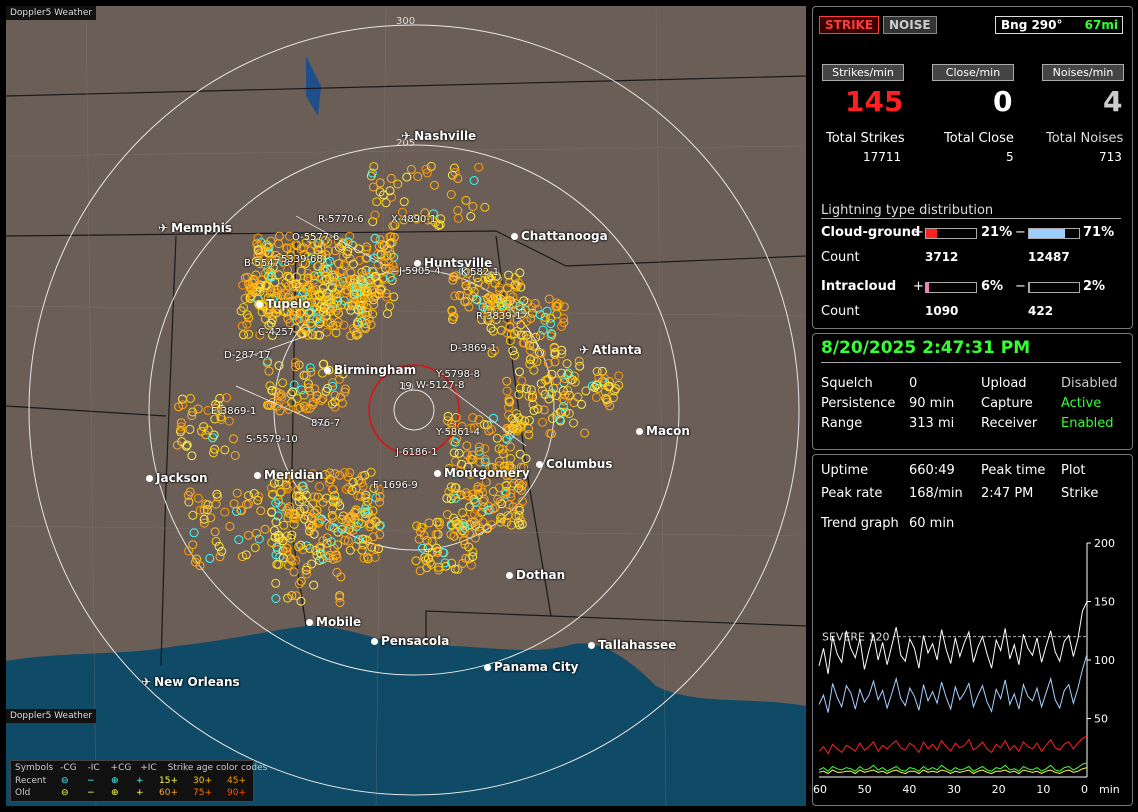 This screenshot has height=812, width=1138. What do you see at coordinates (405, 386) in the screenshot?
I see `storm-cell-label: 19` at bounding box center [405, 386].